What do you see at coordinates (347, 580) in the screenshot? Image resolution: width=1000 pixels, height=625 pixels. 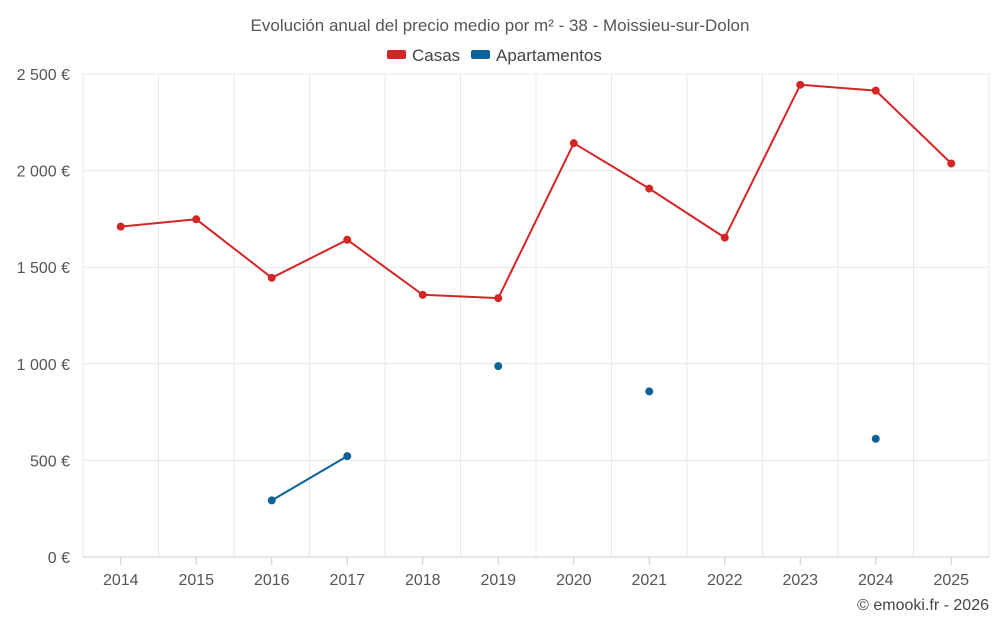 I see `x-tick-label: 2017` at bounding box center [347, 580].